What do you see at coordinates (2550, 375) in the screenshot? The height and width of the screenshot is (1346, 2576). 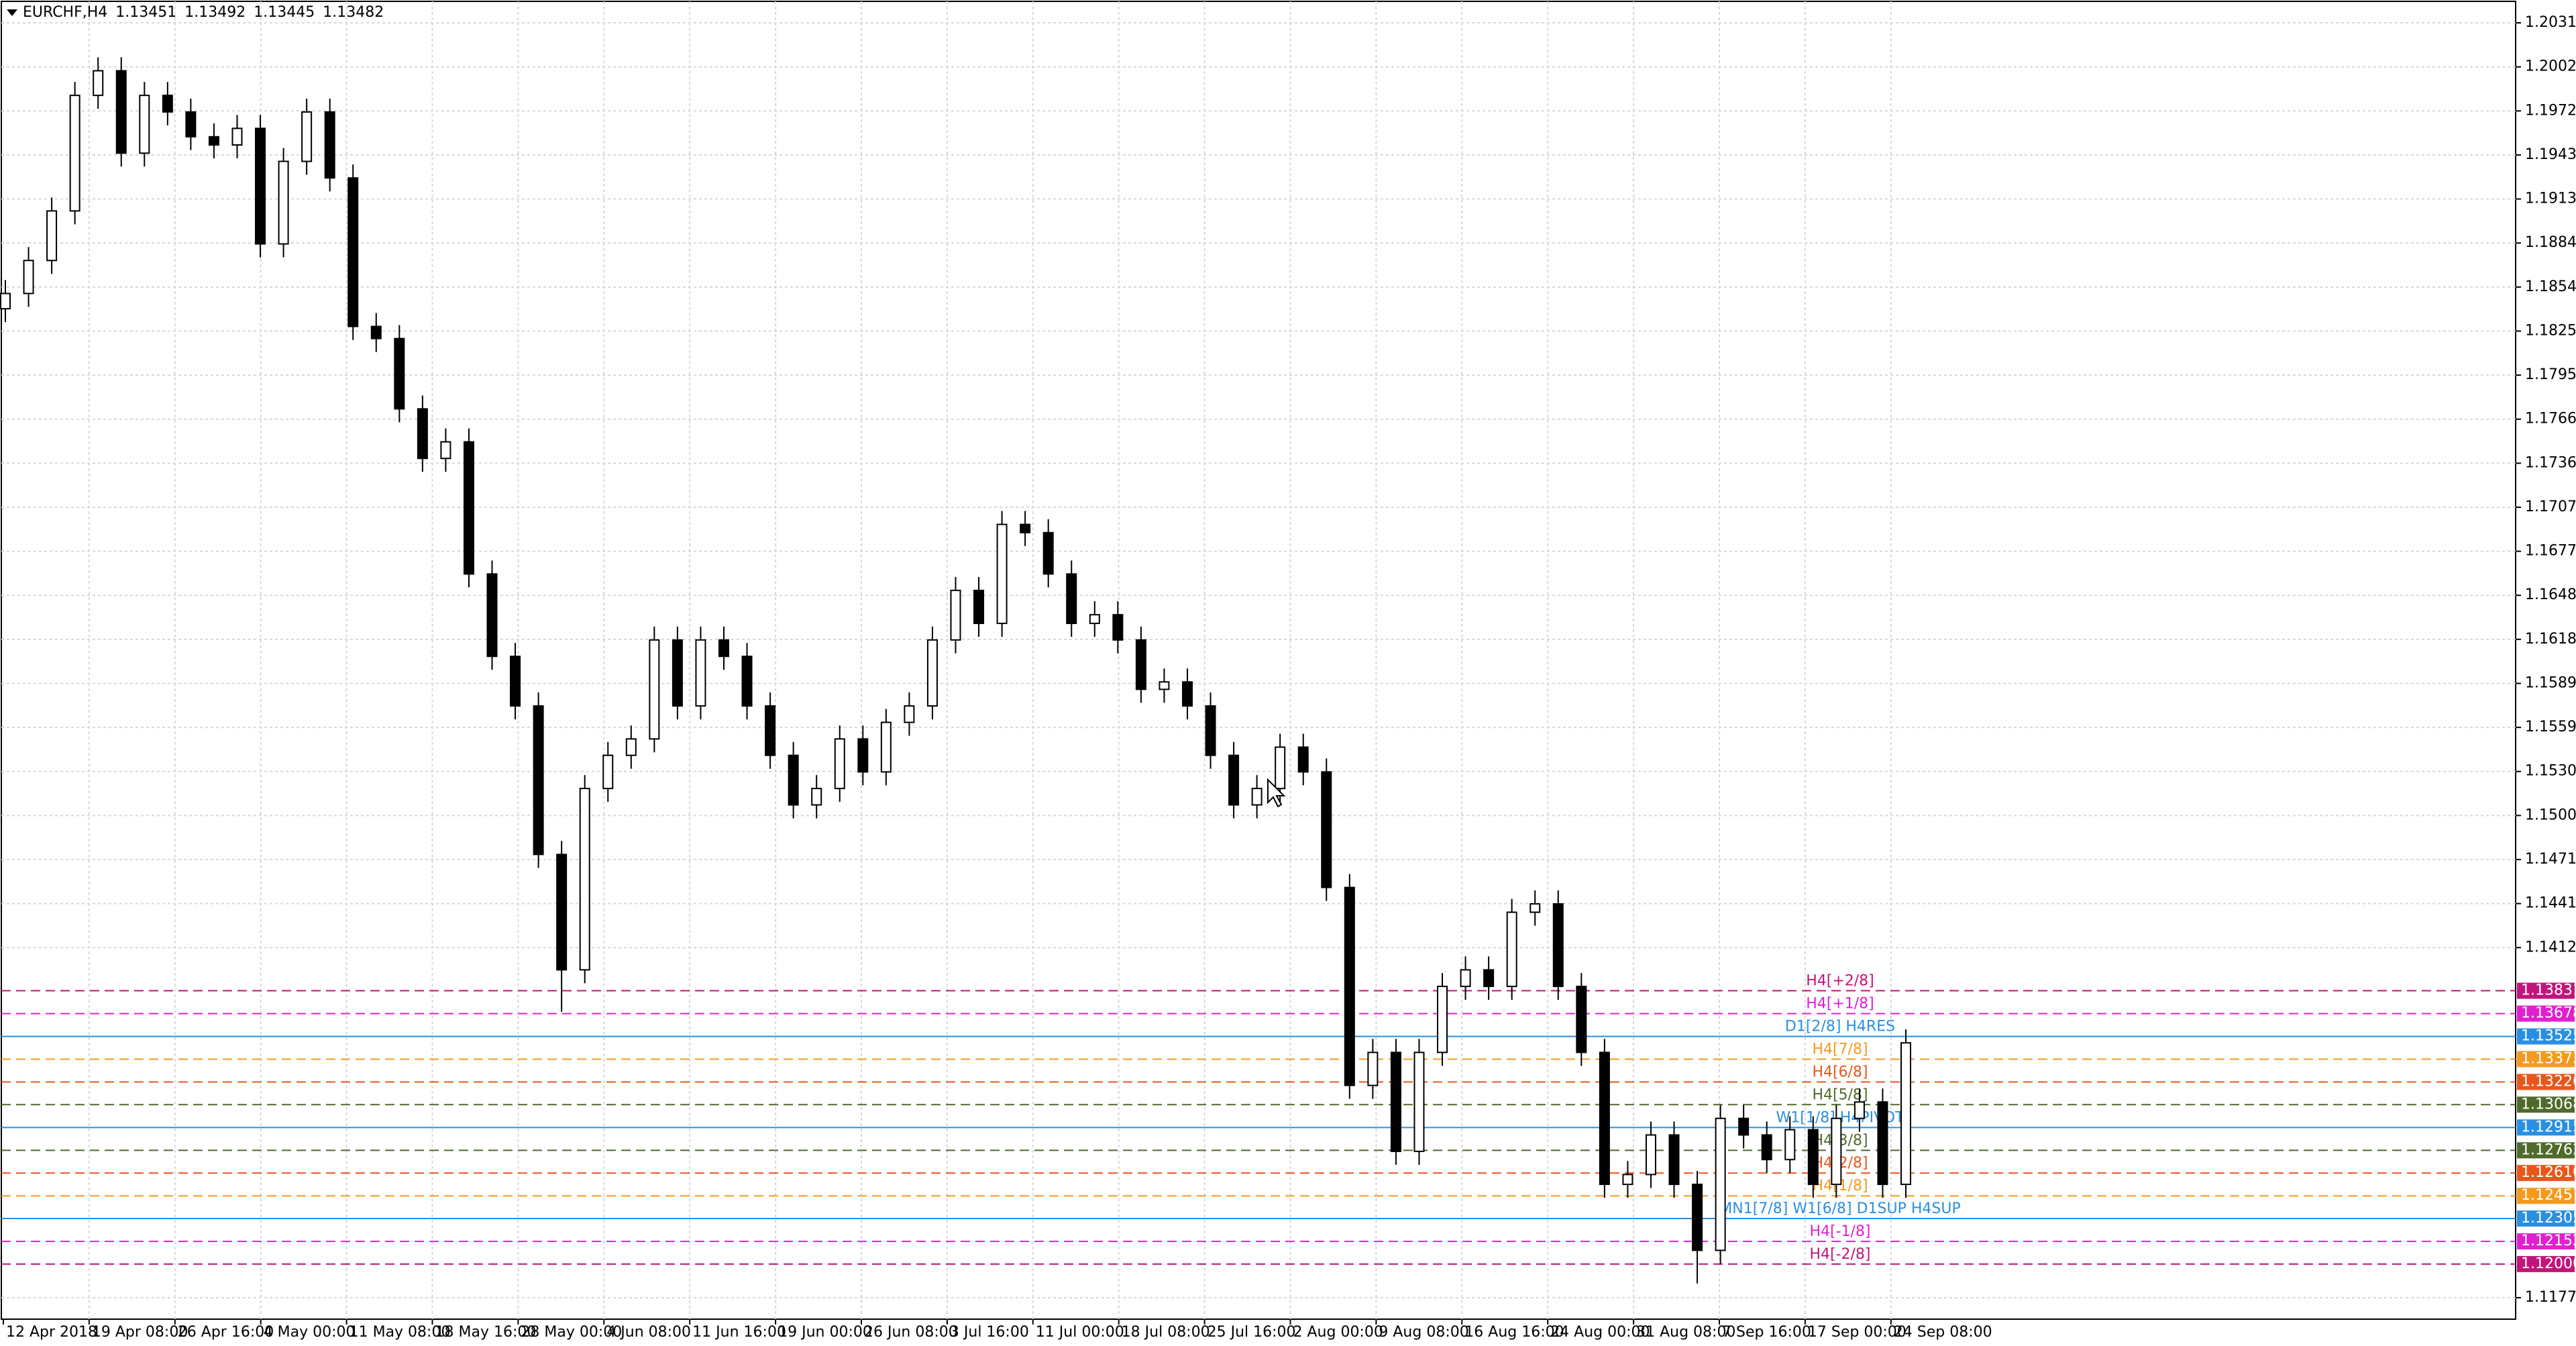 I see `y-tick-label: 1.17955` at bounding box center [2550, 375].